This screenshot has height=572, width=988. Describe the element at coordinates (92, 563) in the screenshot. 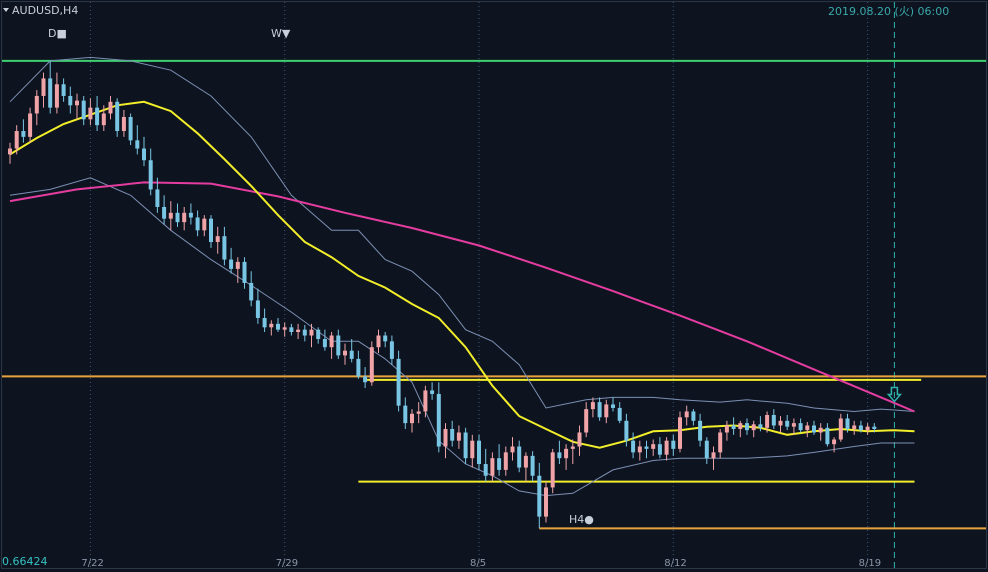

I see `x-tick-label: 7/22` at that location.